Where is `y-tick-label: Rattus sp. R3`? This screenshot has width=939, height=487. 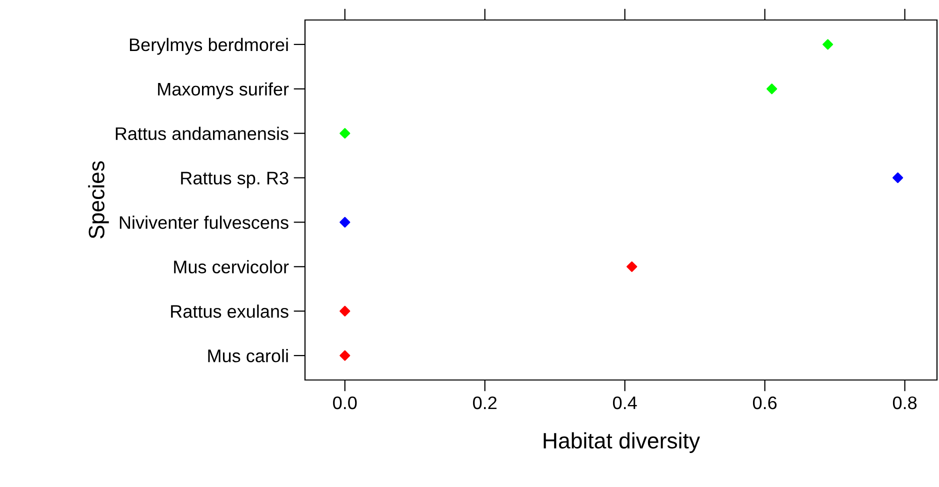
y-tick-label: Rattus sp. R3 is located at coordinates (234, 180).